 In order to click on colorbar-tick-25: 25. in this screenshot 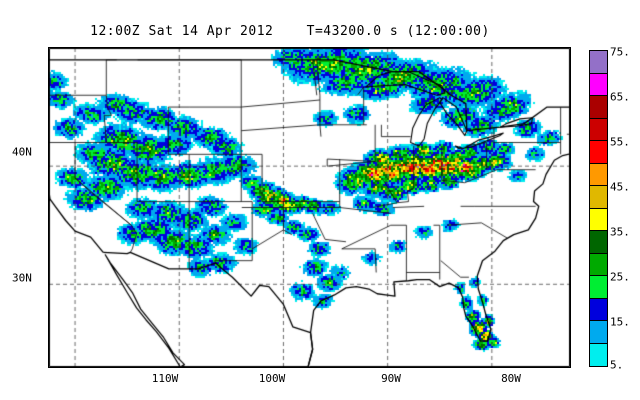, I will do `click(620, 277)`.